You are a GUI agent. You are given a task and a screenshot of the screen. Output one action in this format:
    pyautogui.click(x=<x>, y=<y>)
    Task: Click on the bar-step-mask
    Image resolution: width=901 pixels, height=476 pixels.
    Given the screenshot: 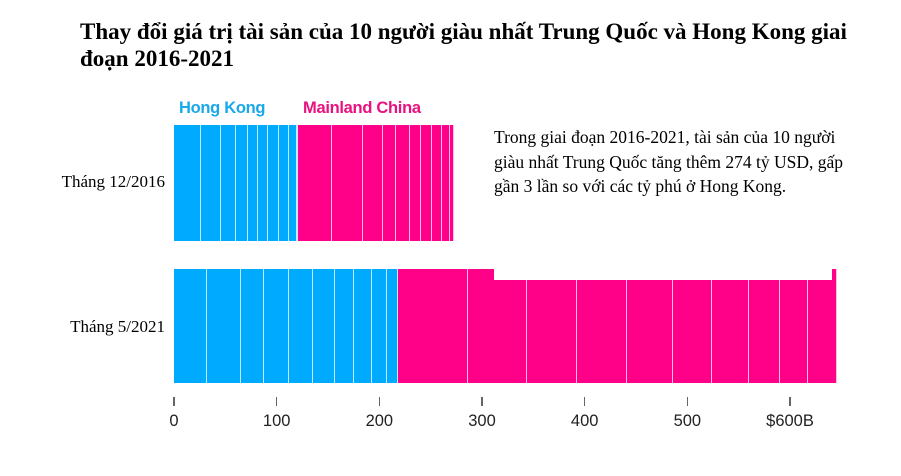 What is the action you would take?
    pyautogui.click(x=663, y=274)
    